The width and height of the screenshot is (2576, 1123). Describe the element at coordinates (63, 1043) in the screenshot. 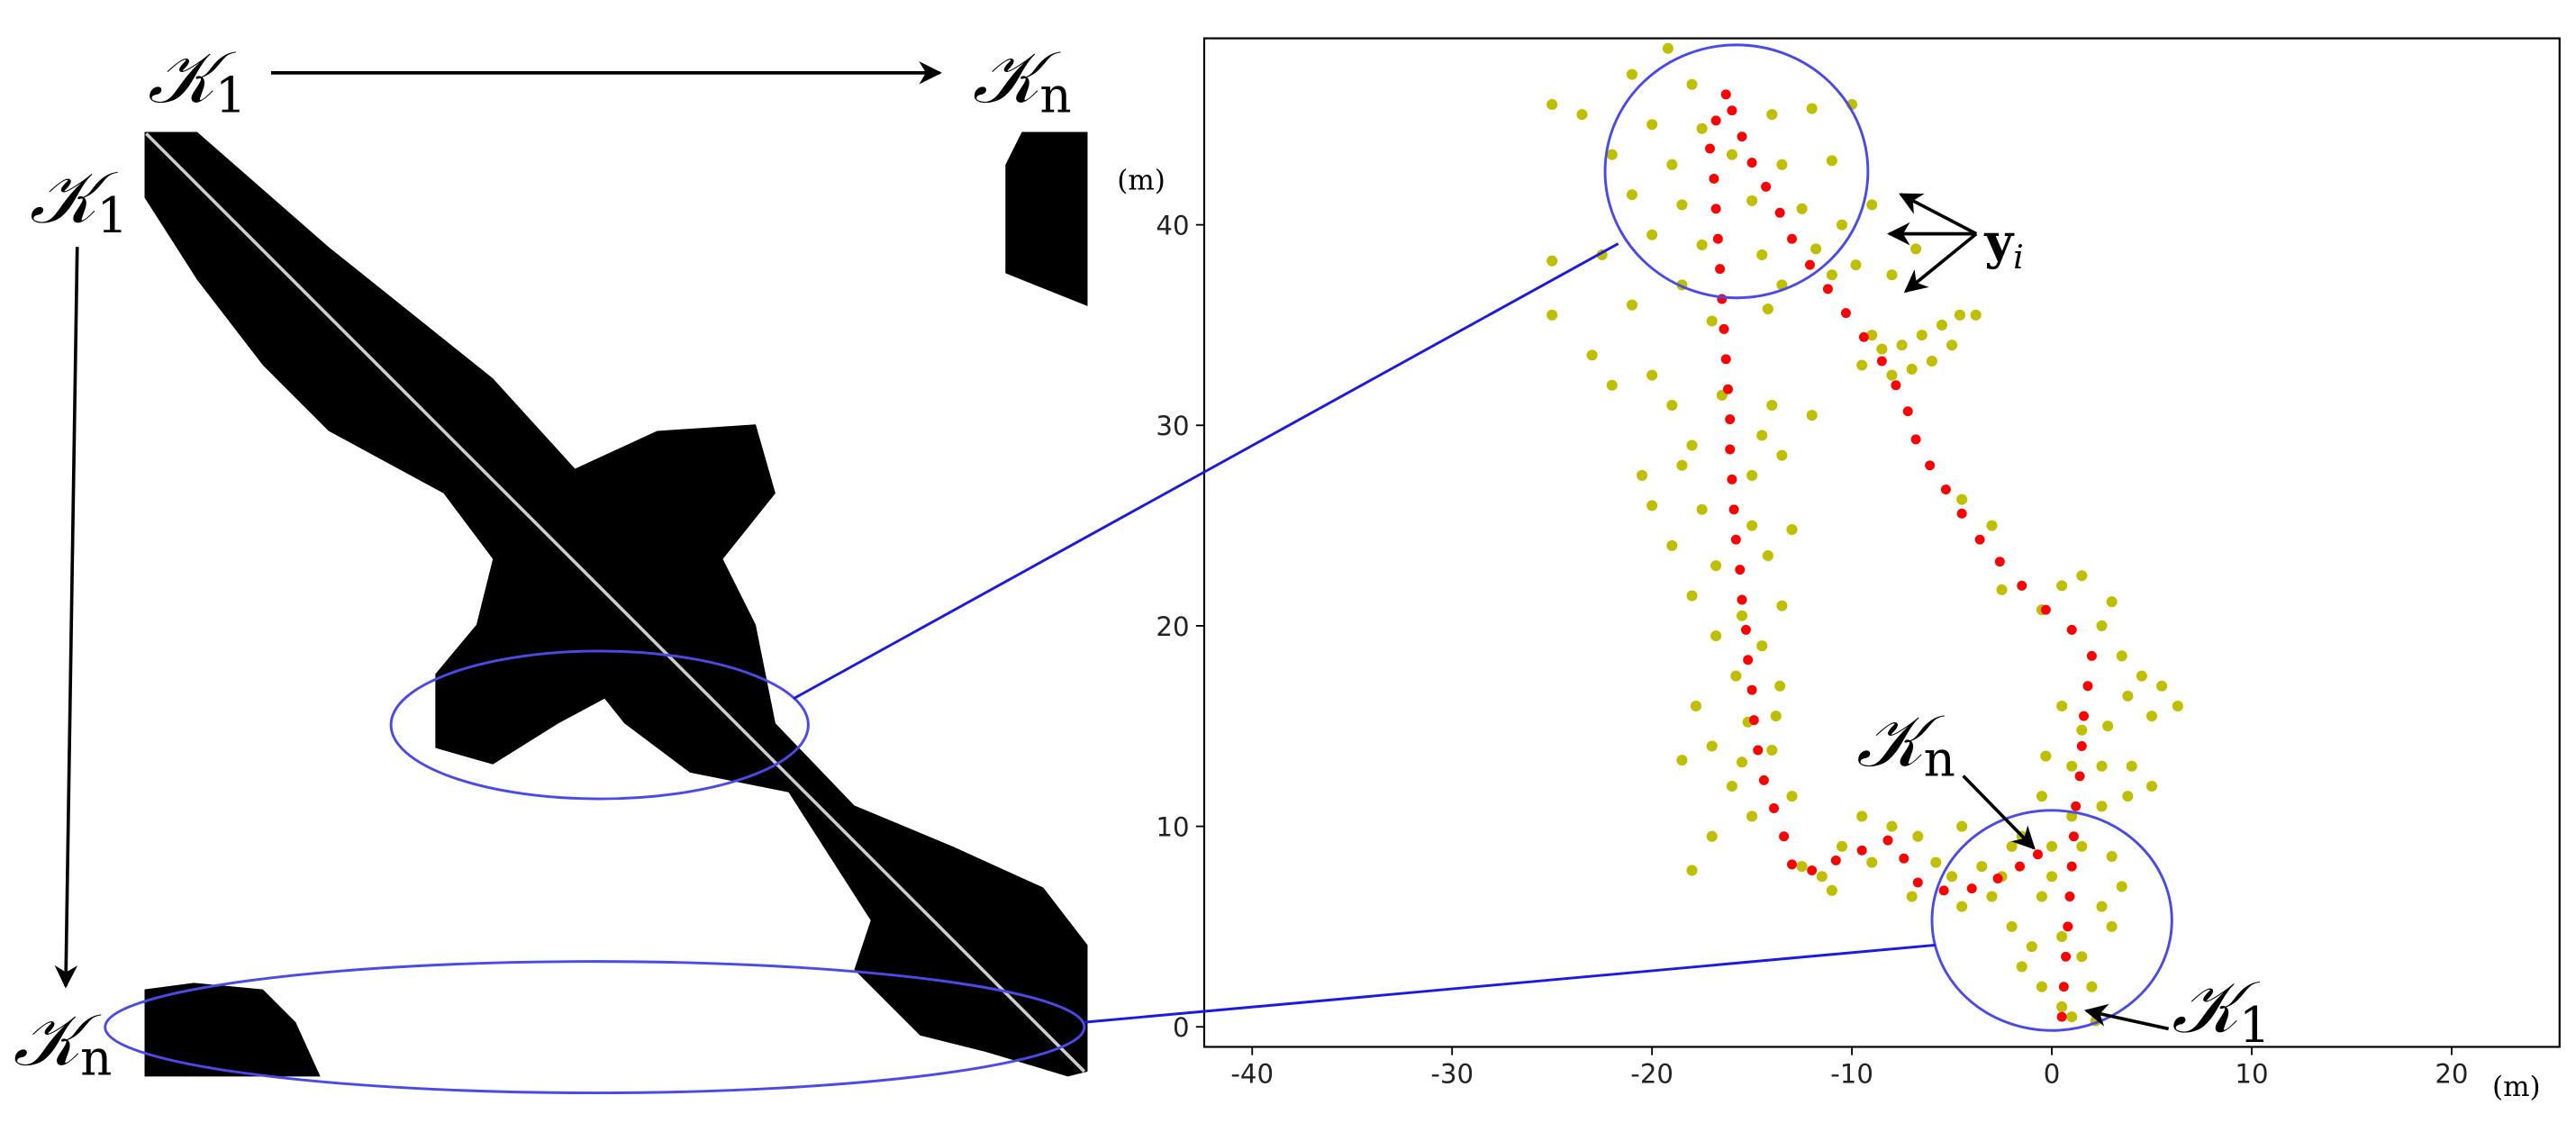

I see `matrix-label: 𝒦n` at that location.